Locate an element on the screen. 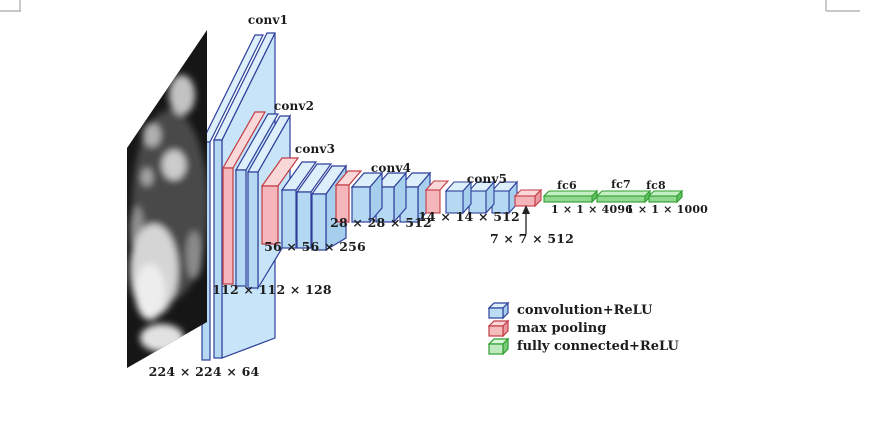 This screenshot has height=444, width=882. conv3-slab1-front is located at coordinates (289, 219).